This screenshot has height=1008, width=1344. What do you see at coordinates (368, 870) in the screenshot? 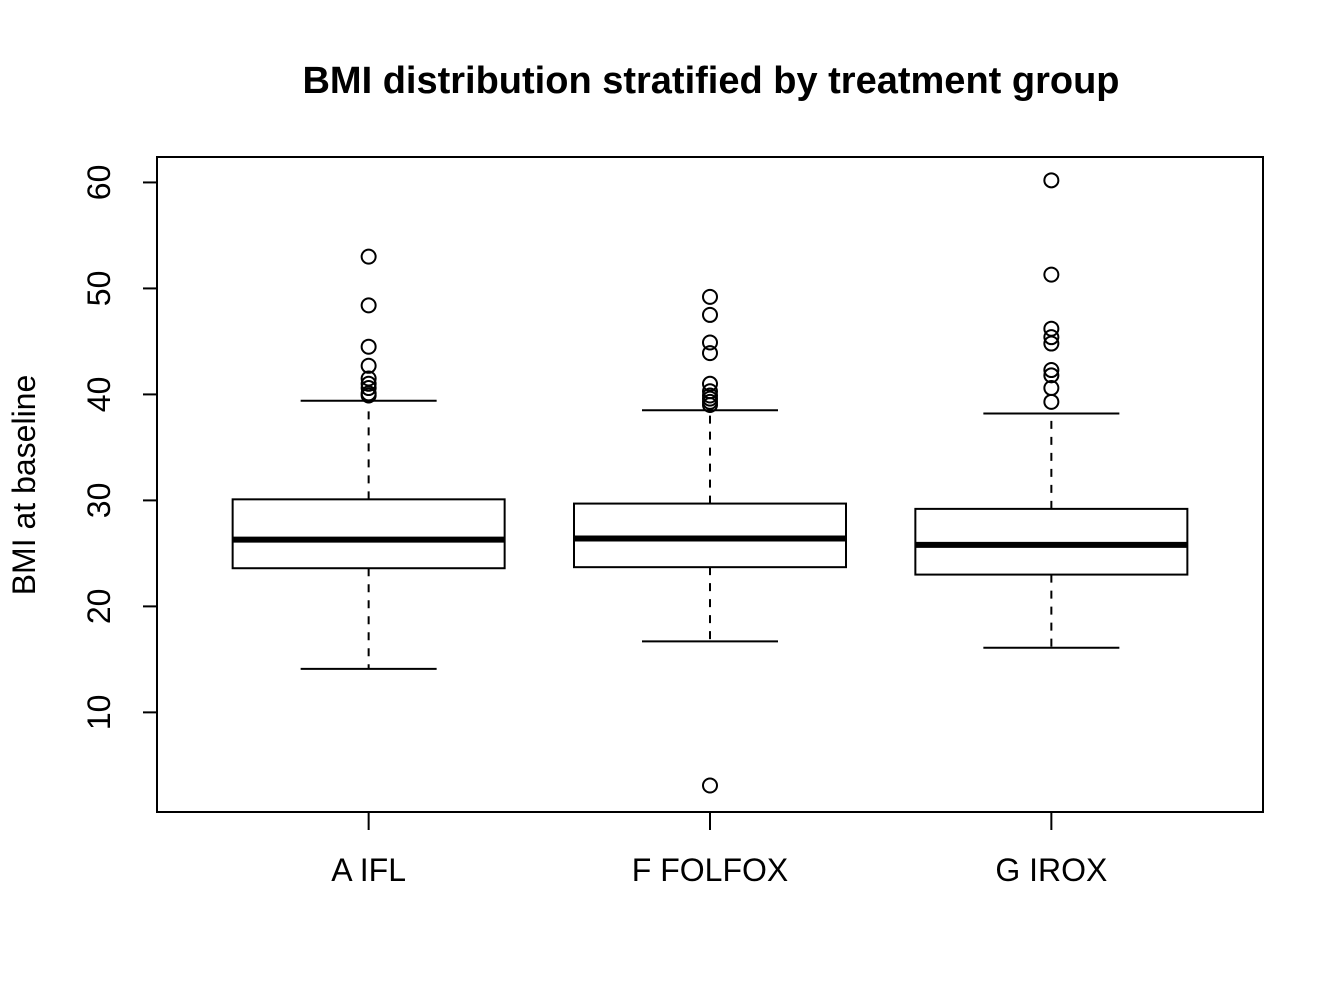
I see `x-tick-label: A IFL` at bounding box center [368, 870].